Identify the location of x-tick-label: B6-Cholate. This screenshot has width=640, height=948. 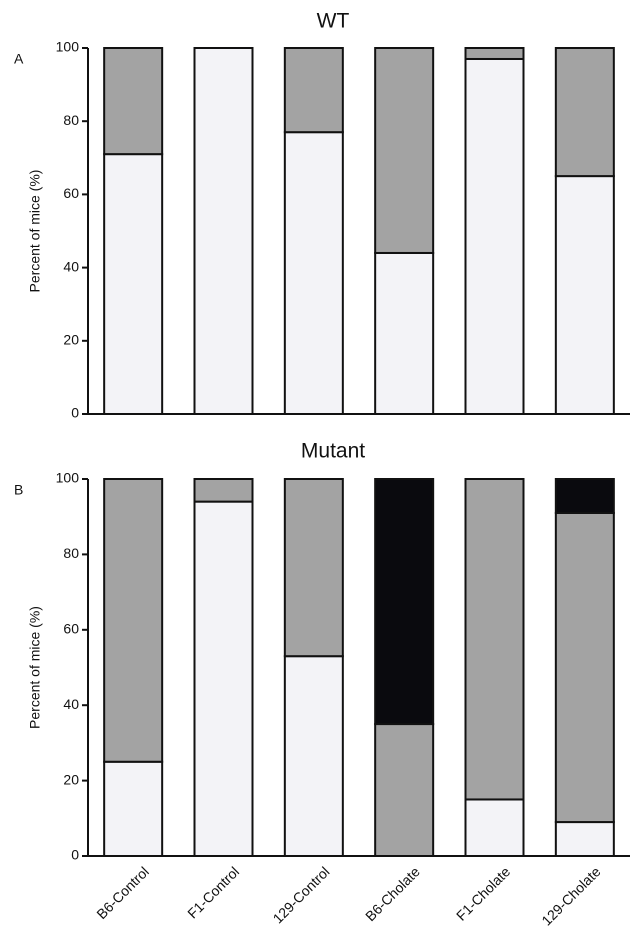
(392, 893).